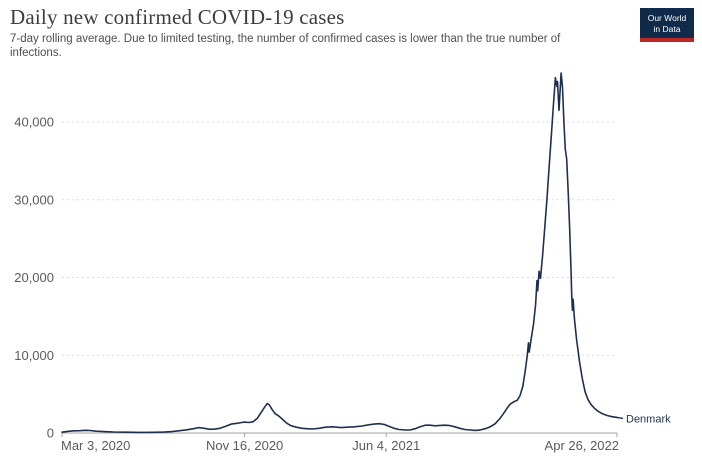 The height and width of the screenshot is (459, 702). I want to click on y-axis-tick-label: 30,000, so click(34, 199).